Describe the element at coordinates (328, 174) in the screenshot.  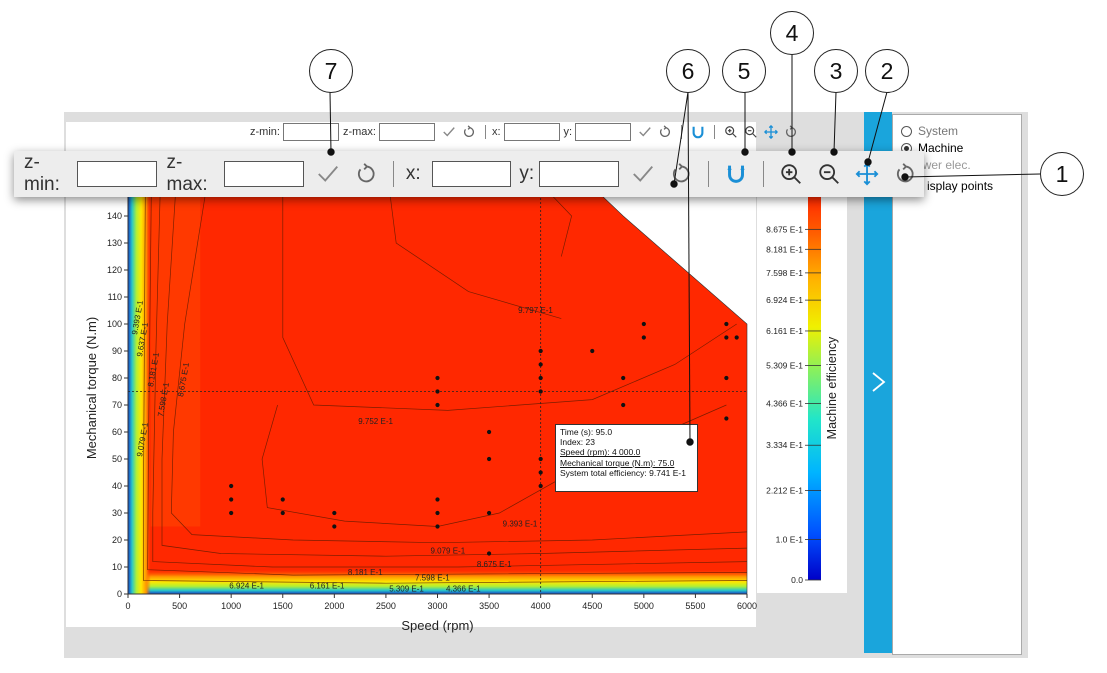
I see `apply-z-check-icon` at that location.